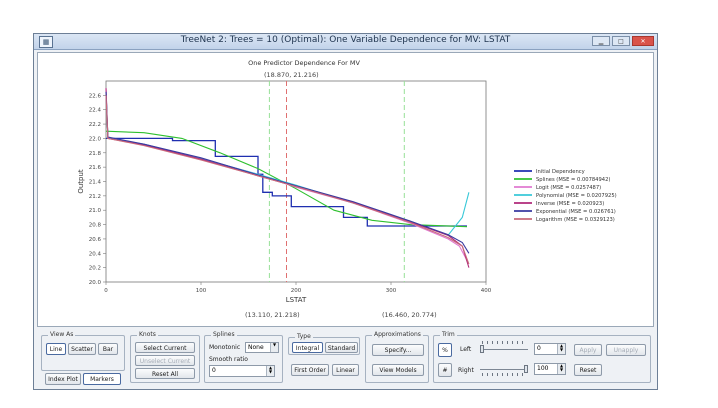 This screenshot has width=718, height=408. What do you see at coordinates (224, 334) in the screenshot?
I see `splines-label: Splines` at bounding box center [224, 334].